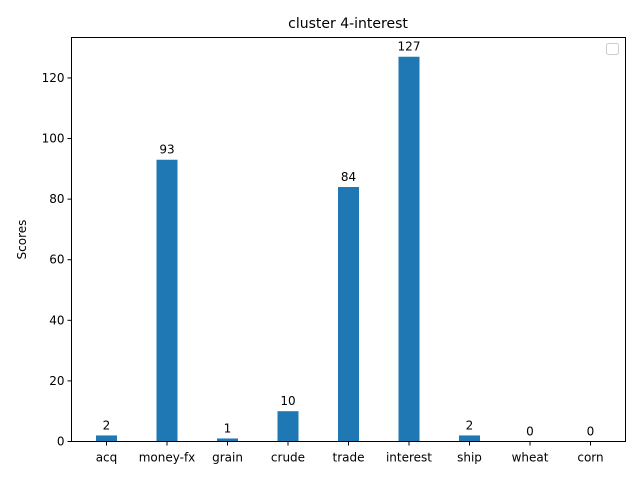 This screenshot has width=640, height=480. What do you see at coordinates (469, 458) in the screenshot?
I see `x-tick-label-ship: ship` at bounding box center [469, 458].